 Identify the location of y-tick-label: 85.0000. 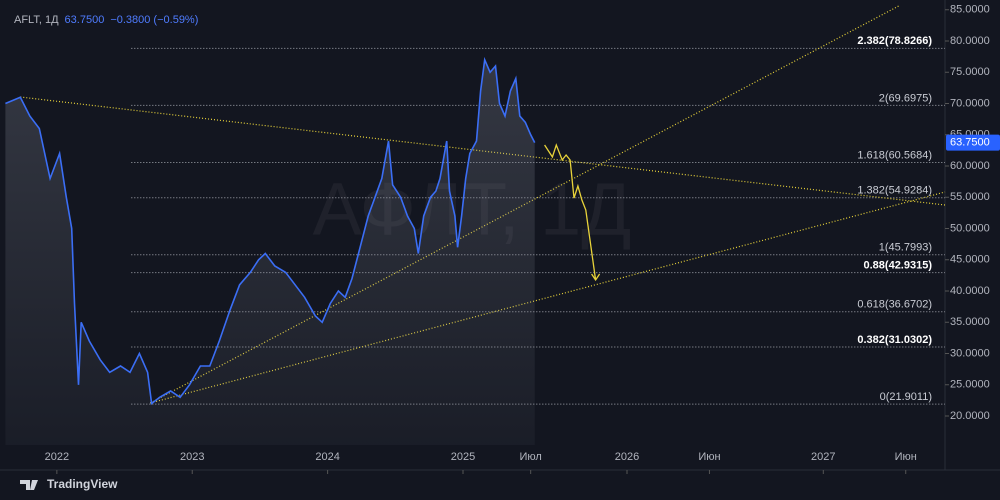
(970, 10).